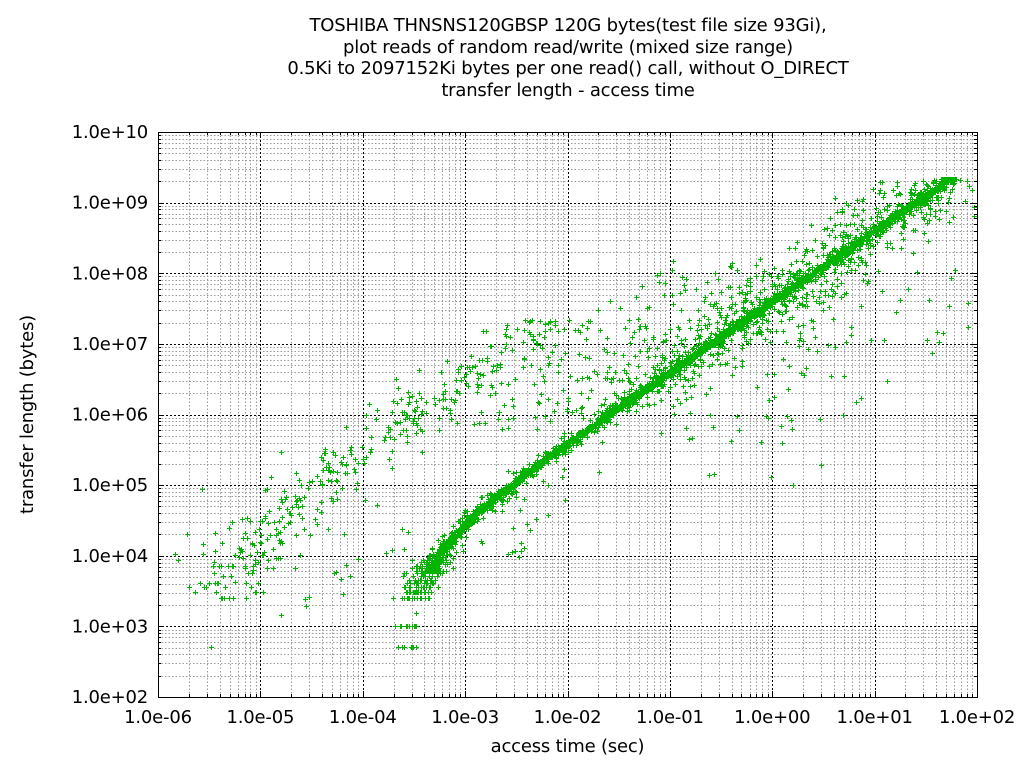 The width and height of the screenshot is (1024, 768). What do you see at coordinates (363, 717) in the screenshot?
I see `x-tick-label: 1.0e-04` at bounding box center [363, 717].